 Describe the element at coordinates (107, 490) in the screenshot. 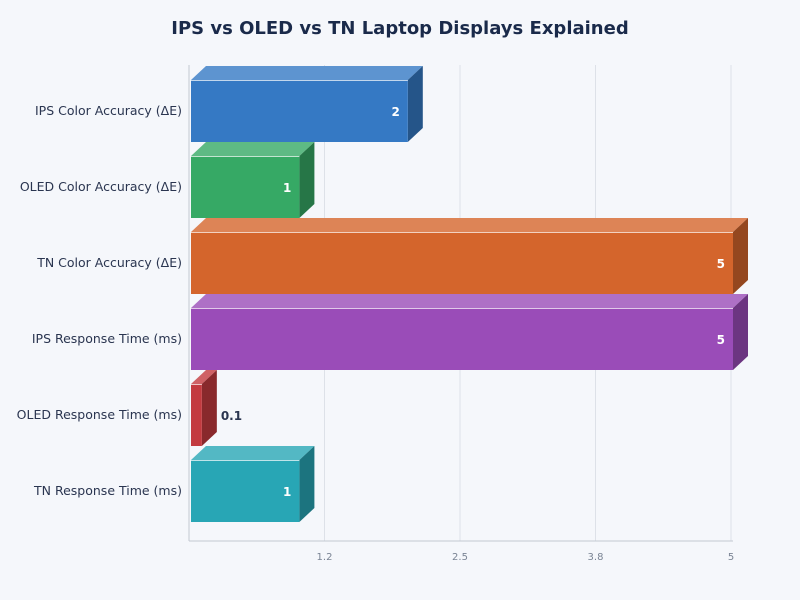

I see `y-tick-label: TN Response Time (ms)` at that location.